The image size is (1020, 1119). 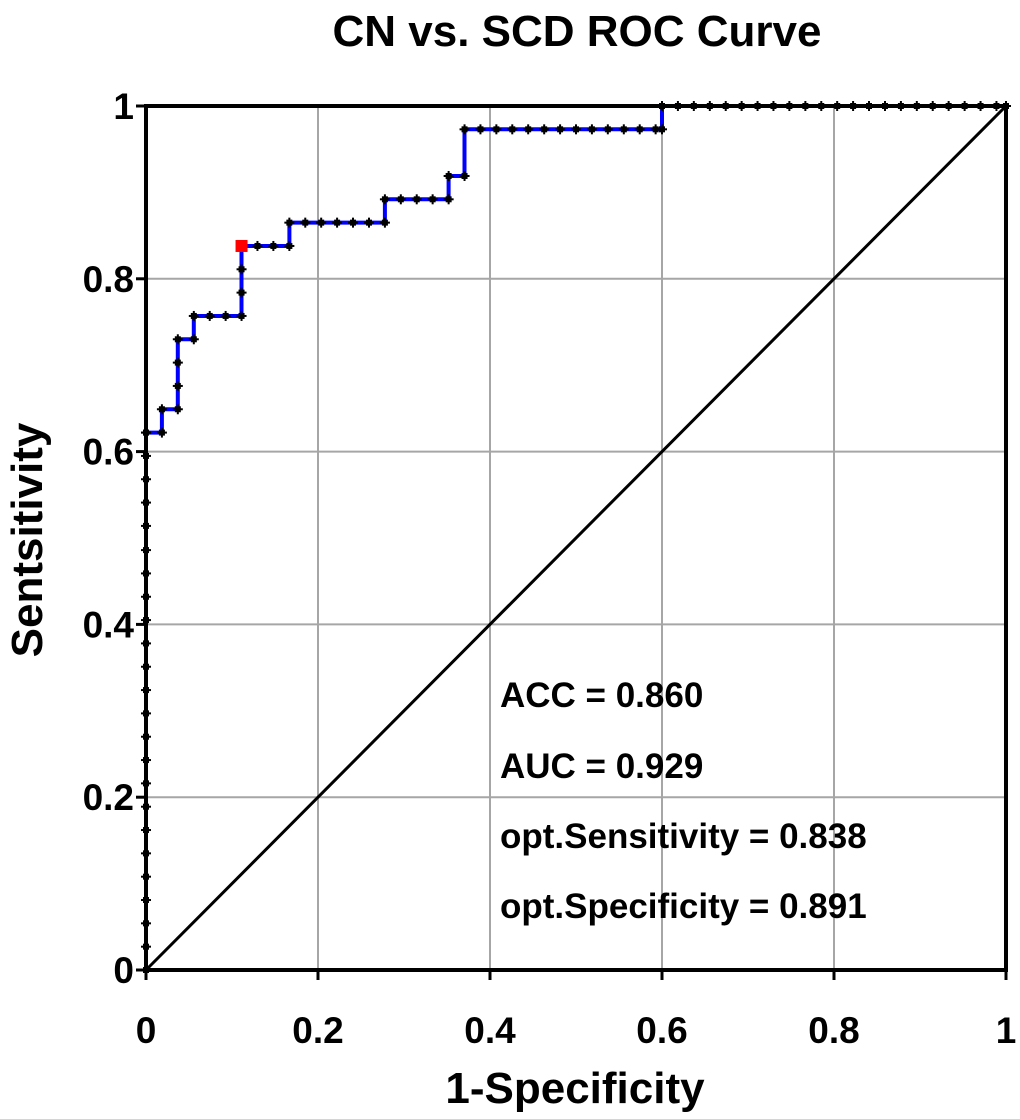 I want to click on y-tick-label: 0.6, so click(x=108, y=452).